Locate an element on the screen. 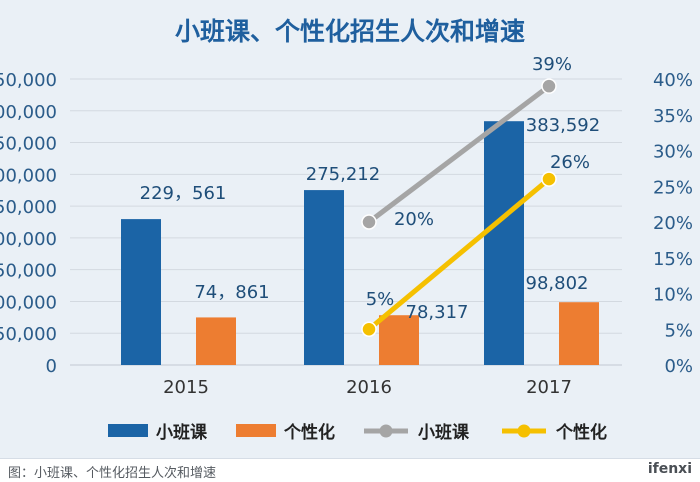  x-tick-label: 2015 is located at coordinates (186, 387).